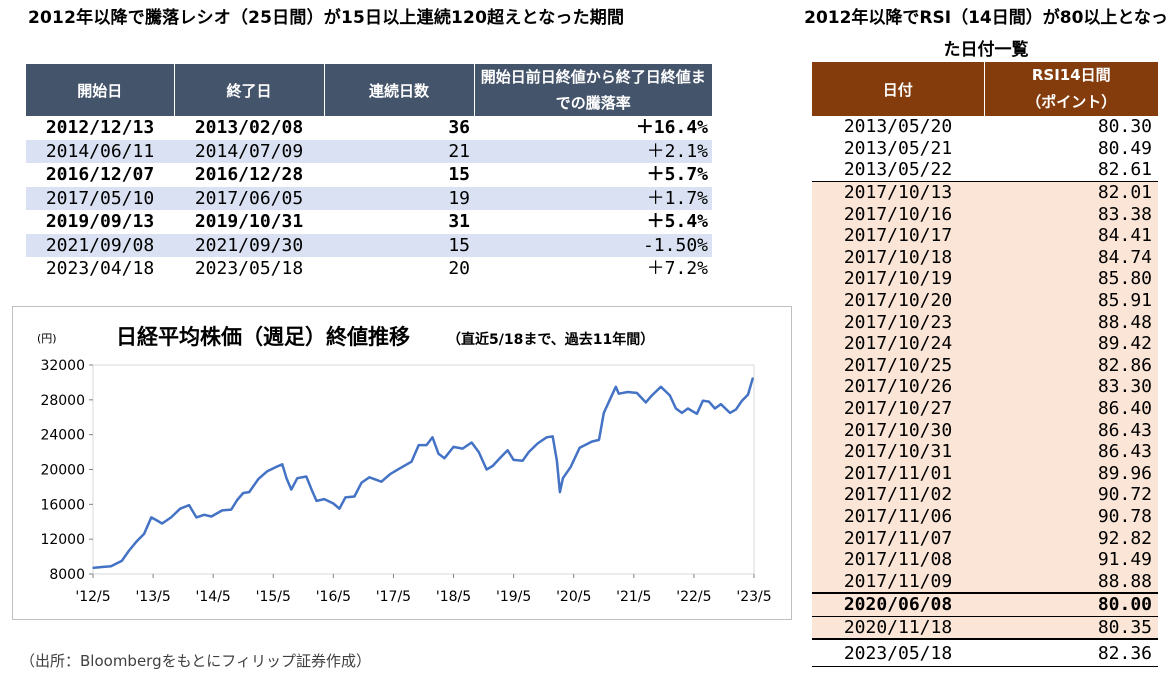  What do you see at coordinates (898, 495) in the screenshot?
I see `rsi-date-cell: 2017/11/02` at bounding box center [898, 495].